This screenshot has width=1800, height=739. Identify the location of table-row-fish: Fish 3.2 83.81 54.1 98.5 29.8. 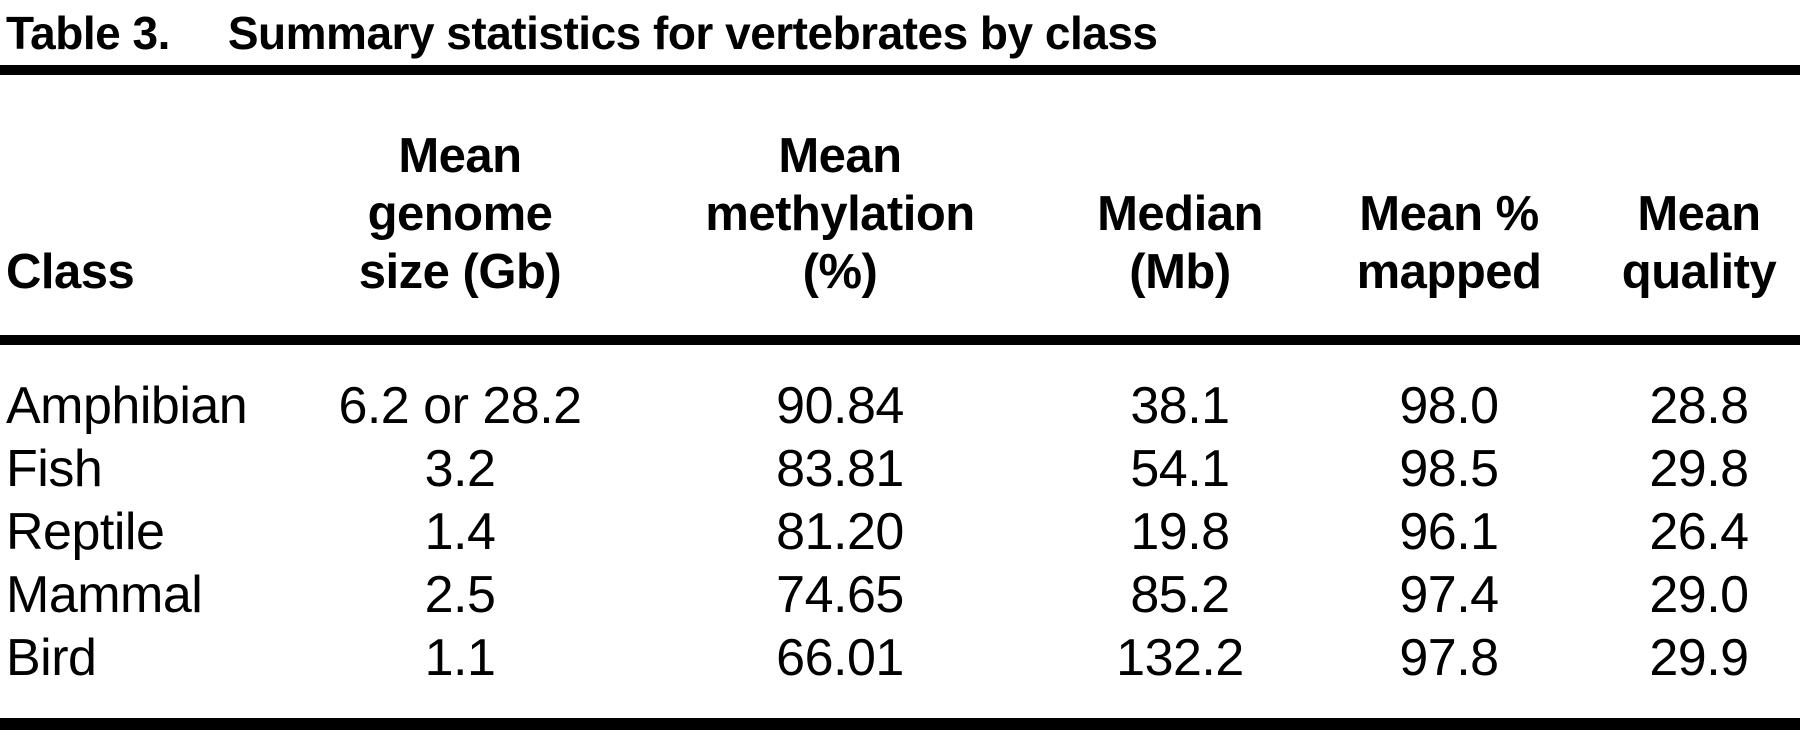
(900, 469).